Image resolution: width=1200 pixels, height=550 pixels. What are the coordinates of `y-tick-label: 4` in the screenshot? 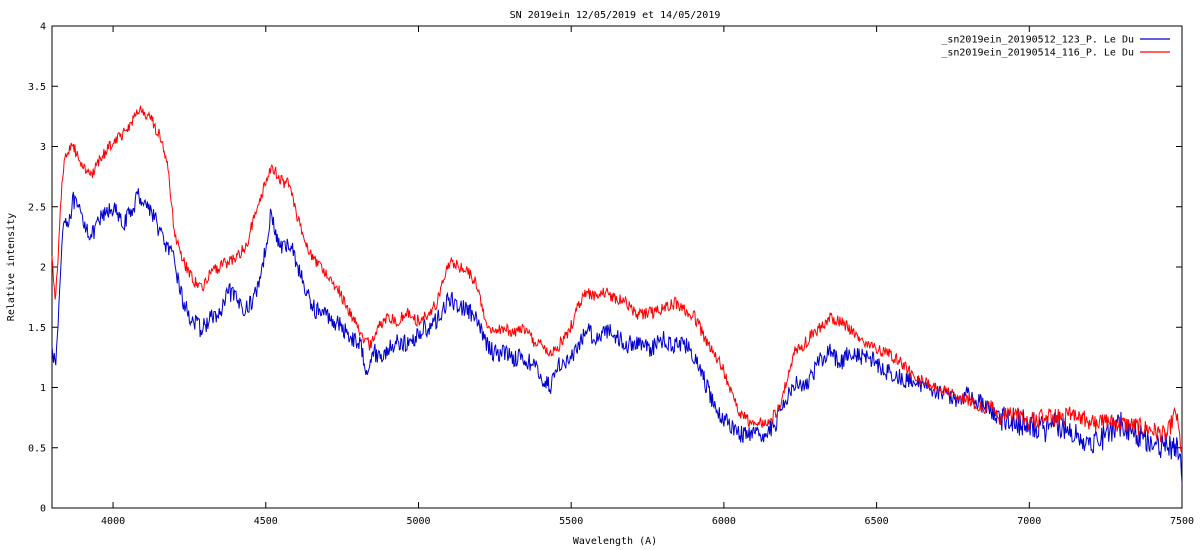 It's located at (43, 27).